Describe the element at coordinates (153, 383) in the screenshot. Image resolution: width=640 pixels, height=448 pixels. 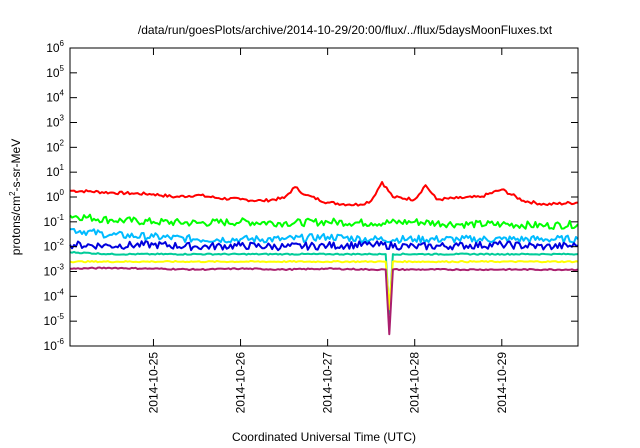
I see `x-tick-label: 2014-10-25` at that location.